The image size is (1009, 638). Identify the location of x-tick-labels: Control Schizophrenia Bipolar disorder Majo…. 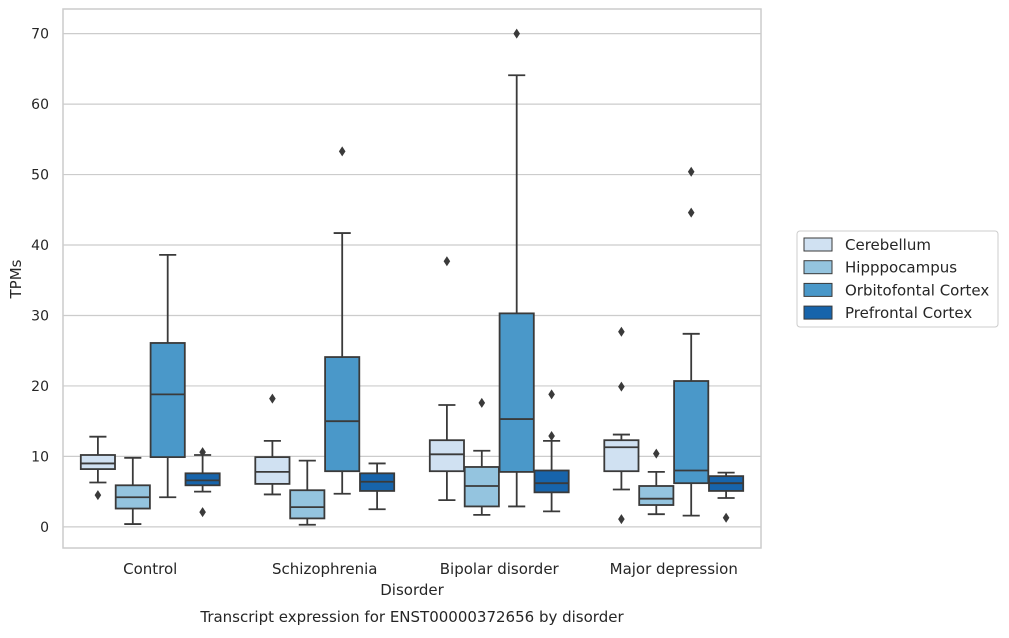
(430, 569).